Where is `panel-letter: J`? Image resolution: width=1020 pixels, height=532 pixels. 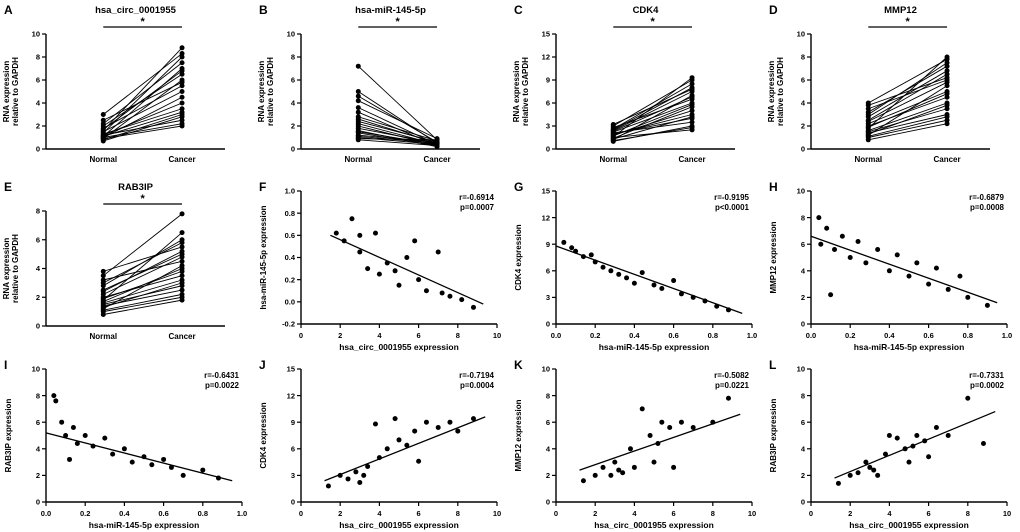 panel-letter: J is located at coordinates (262, 365).